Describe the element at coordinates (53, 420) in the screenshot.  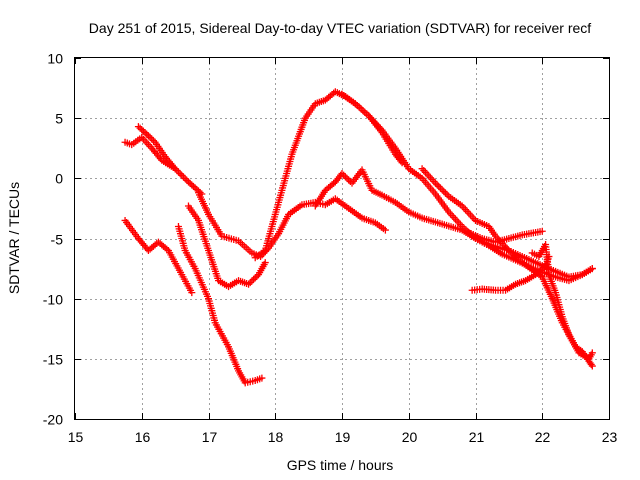
I see `y-tick-label: -20` at that location.